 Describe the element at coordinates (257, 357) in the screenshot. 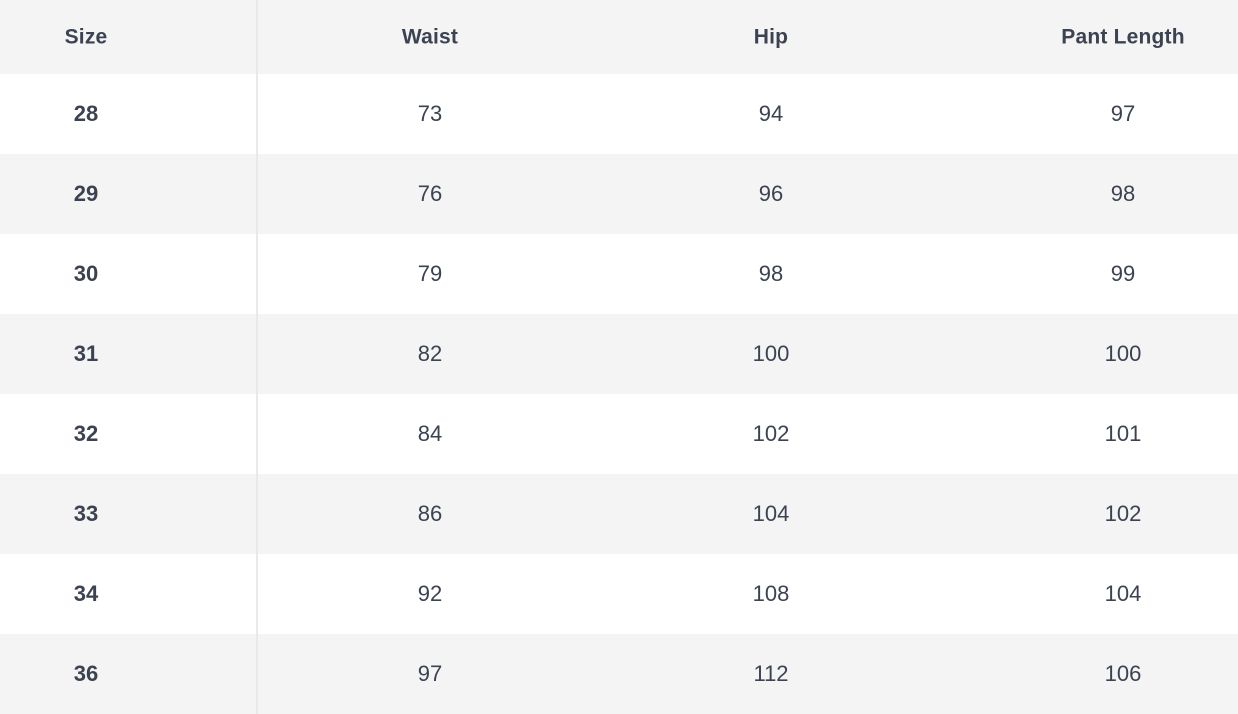

I see `size-column-divider` at that location.